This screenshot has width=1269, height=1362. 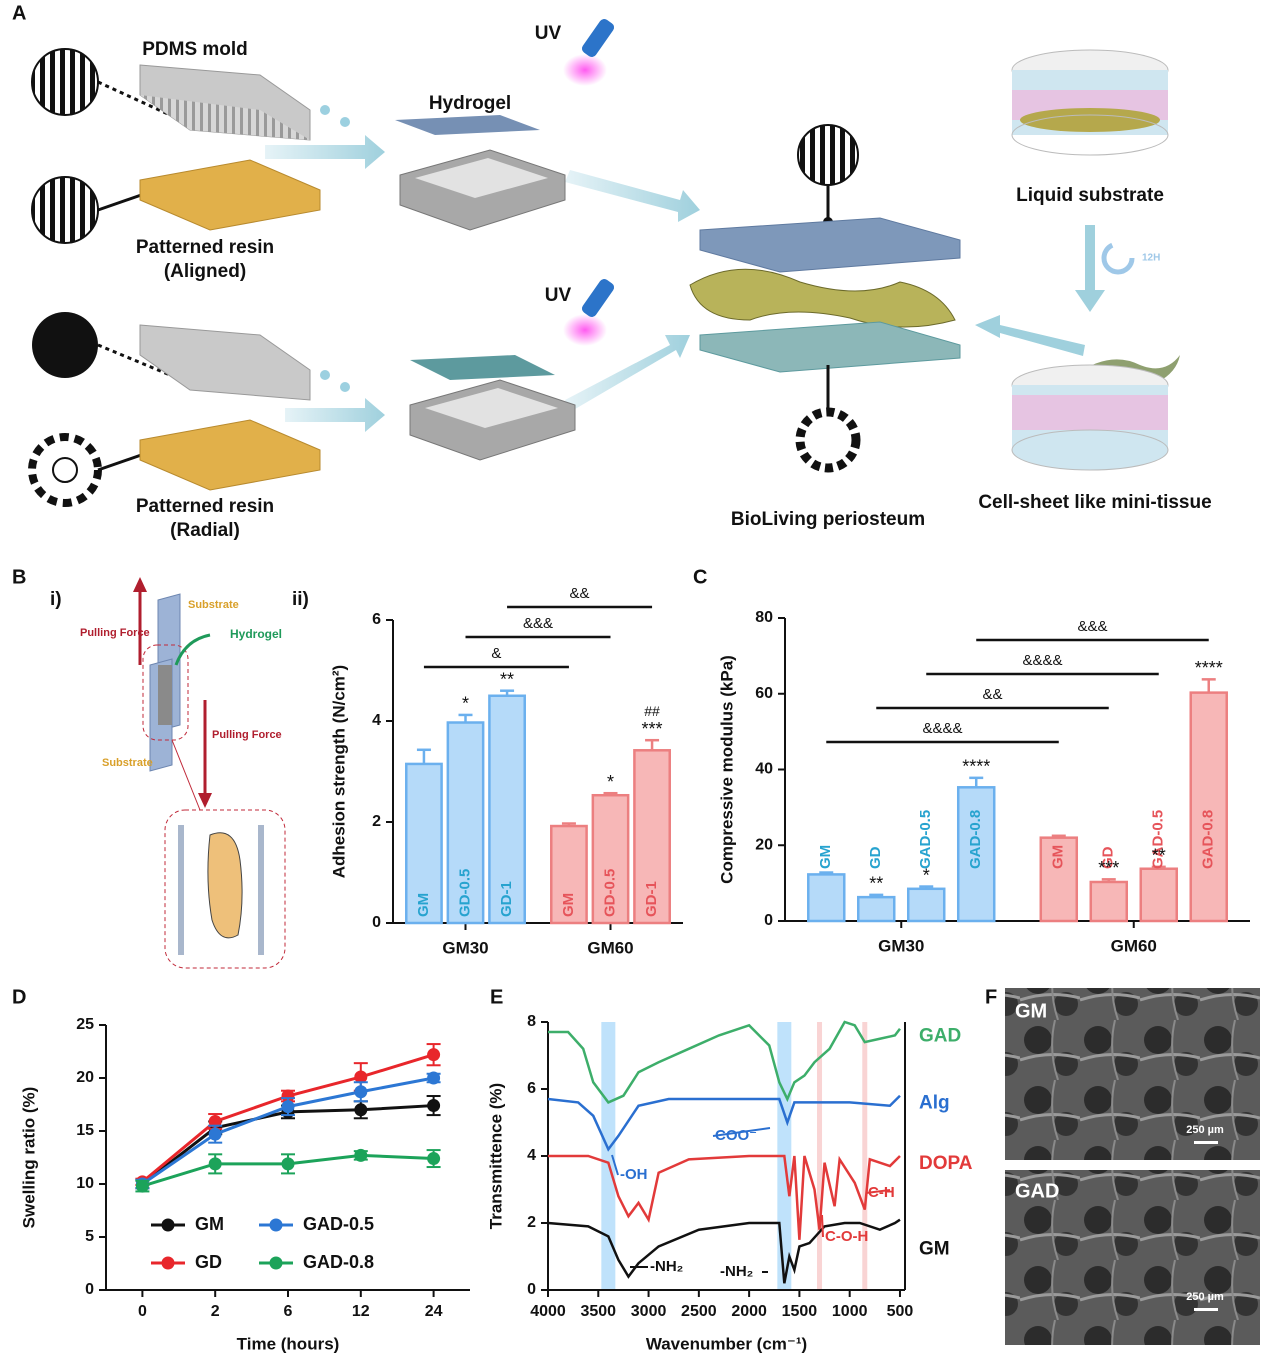 What do you see at coordinates (609, 893) in the screenshot?
I see `bar-label: GD-0.5` at bounding box center [609, 893].